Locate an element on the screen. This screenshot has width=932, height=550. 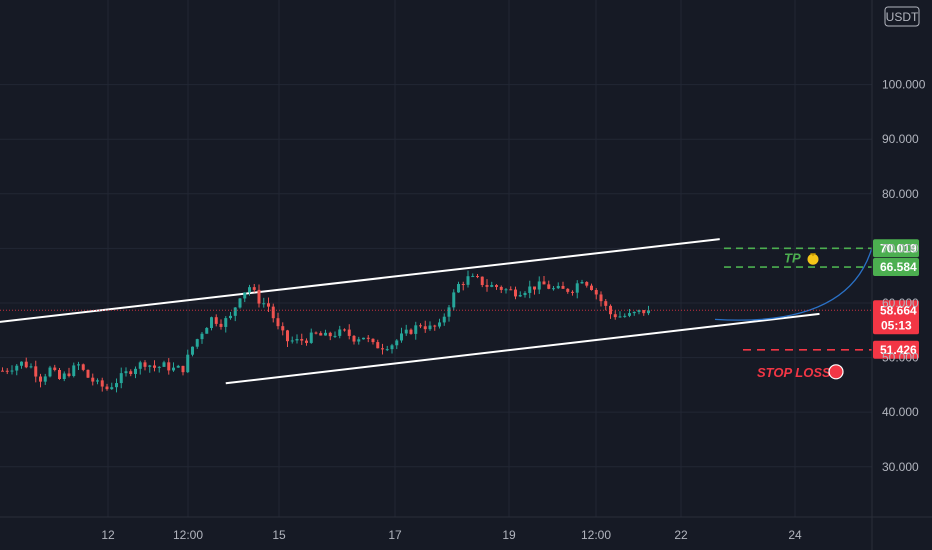
currency-badge: USDT is located at coordinates (902, 16).